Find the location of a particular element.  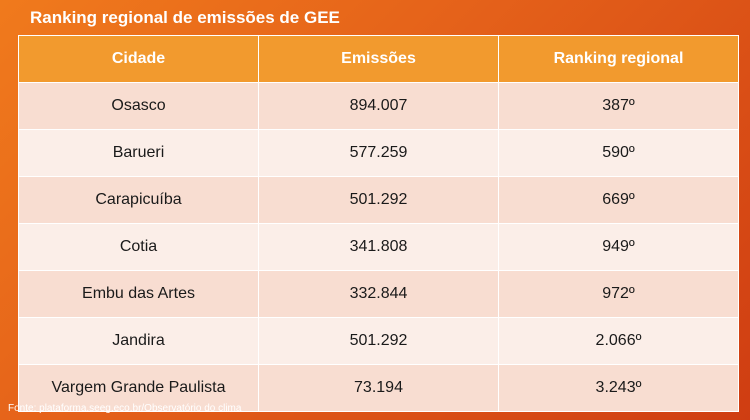

cell-emissions: 332.844 is located at coordinates (378, 294).